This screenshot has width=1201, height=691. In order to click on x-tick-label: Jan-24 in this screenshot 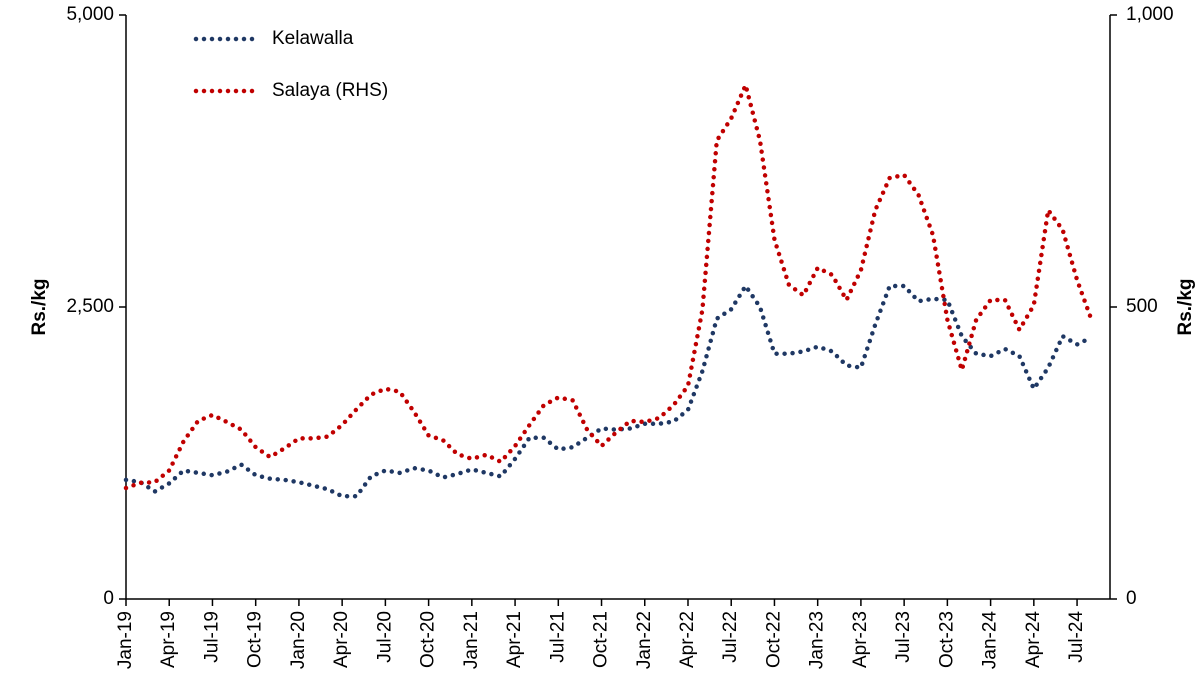, I will do `click(990, 640)`.